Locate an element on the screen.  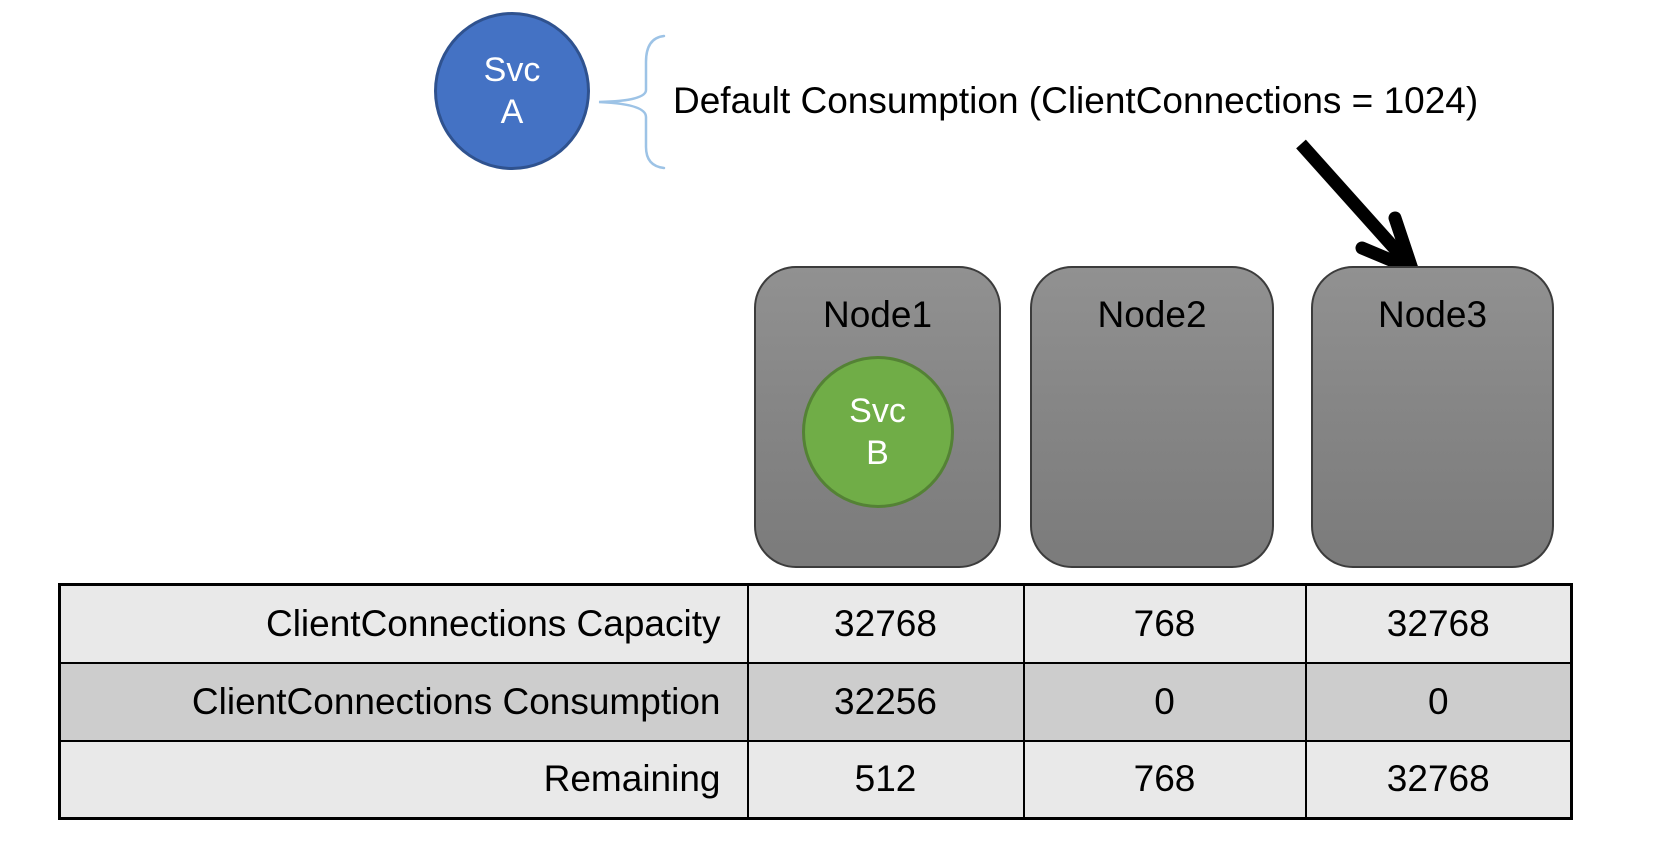
svc-a-label-line2: A is located at coordinates (512, 112).